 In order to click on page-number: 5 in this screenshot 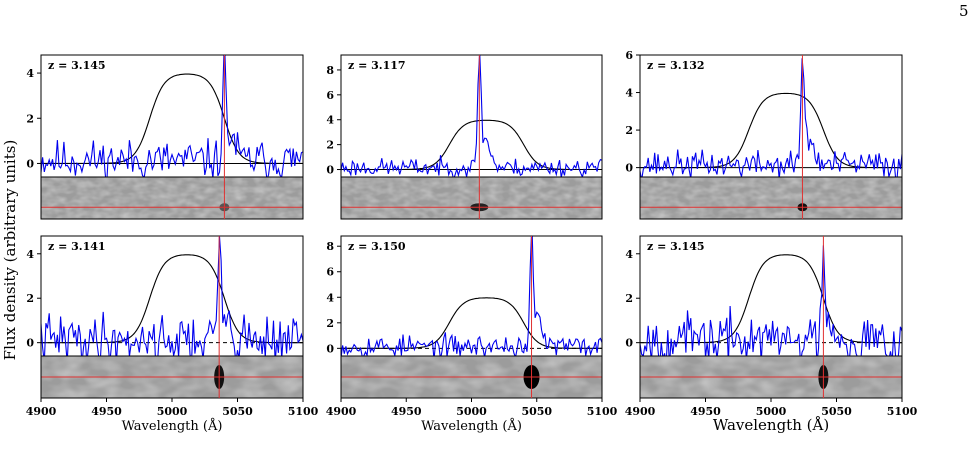, I will do `click(964, 11)`.